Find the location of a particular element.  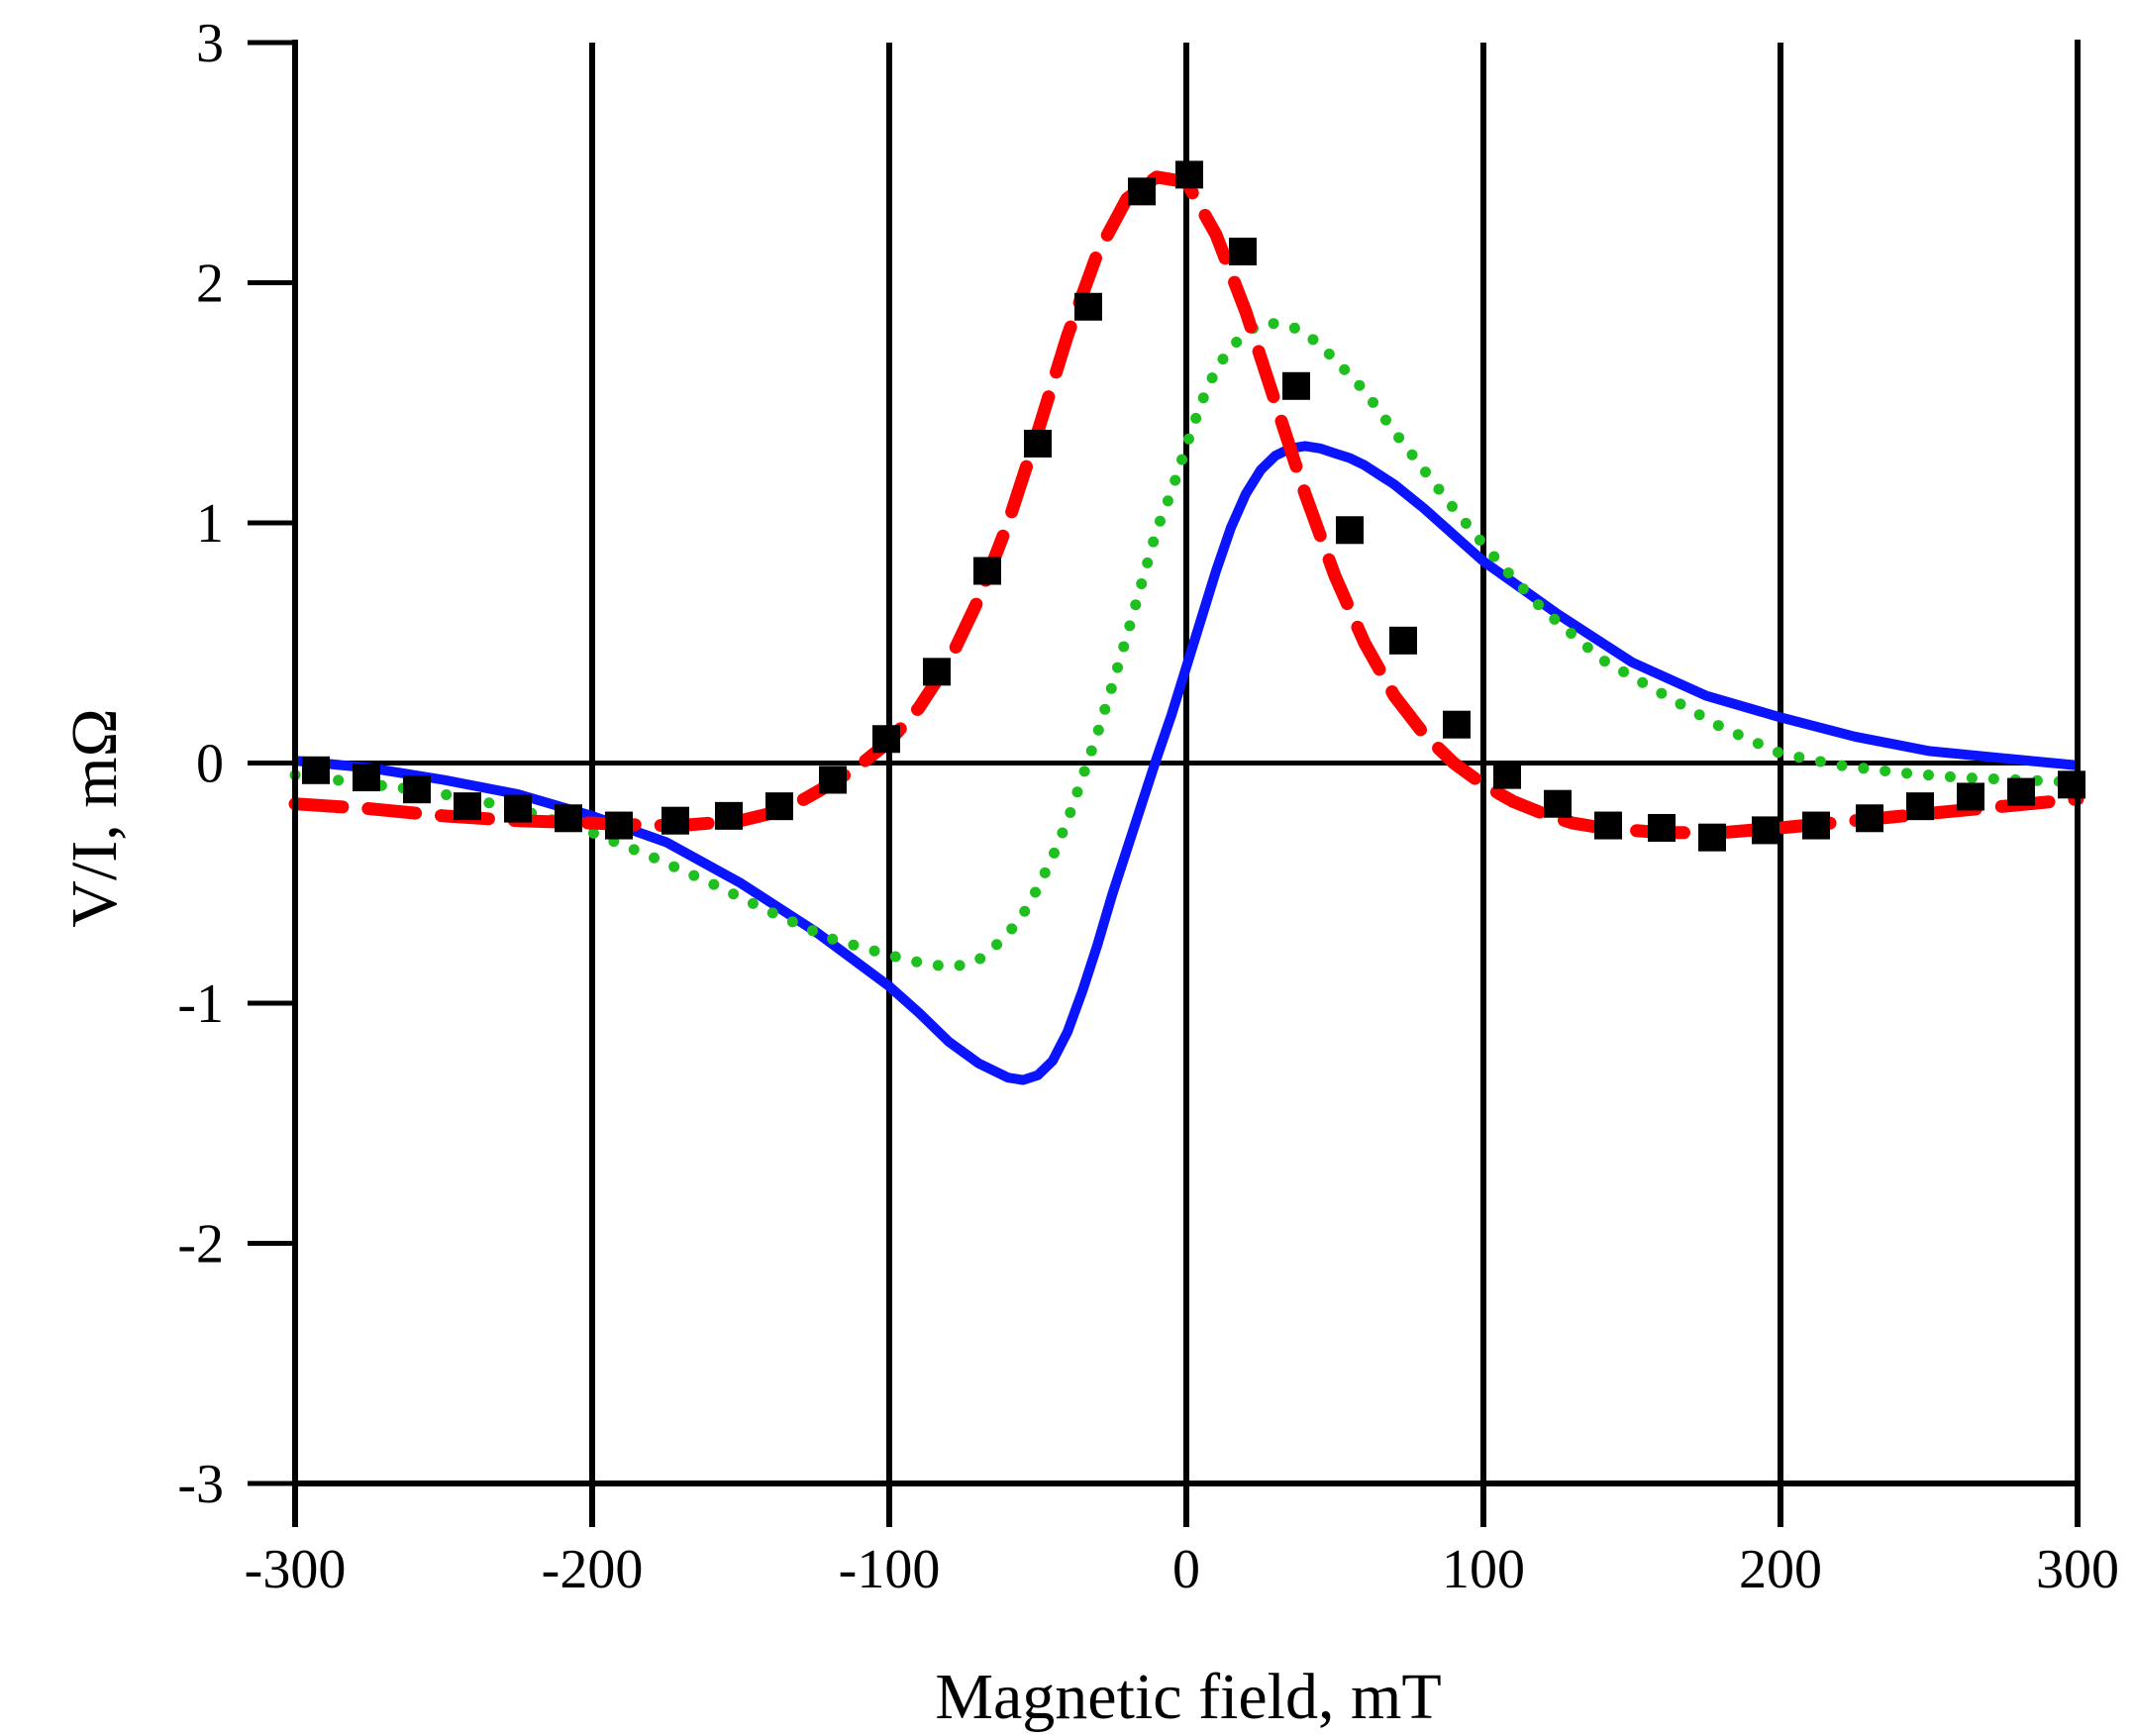

y-tick-label: 1 is located at coordinates (210, 524).